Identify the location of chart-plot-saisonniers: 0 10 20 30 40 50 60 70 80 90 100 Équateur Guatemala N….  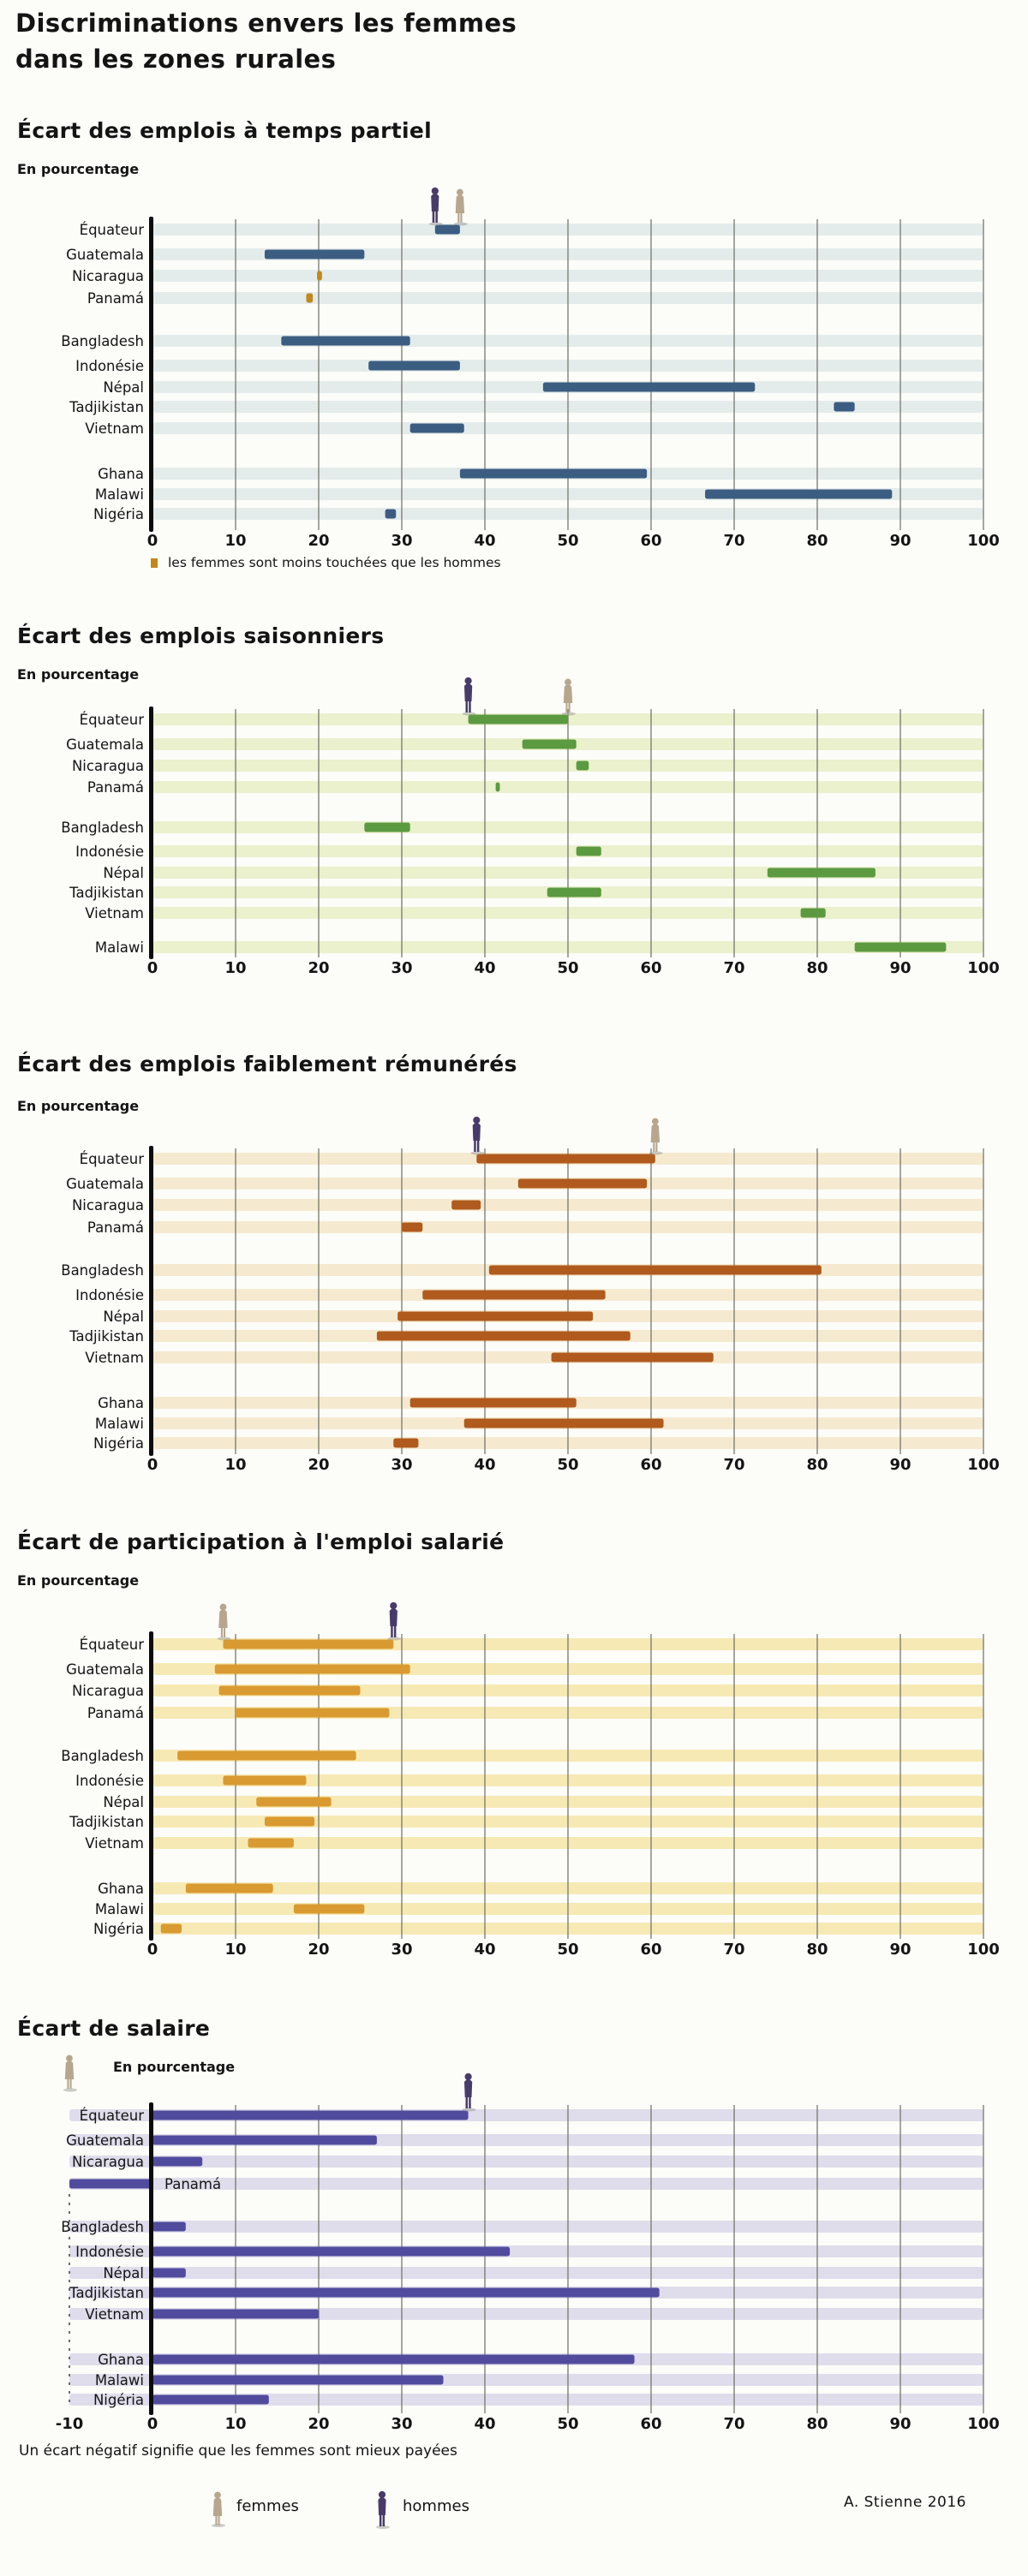
(530, 827).